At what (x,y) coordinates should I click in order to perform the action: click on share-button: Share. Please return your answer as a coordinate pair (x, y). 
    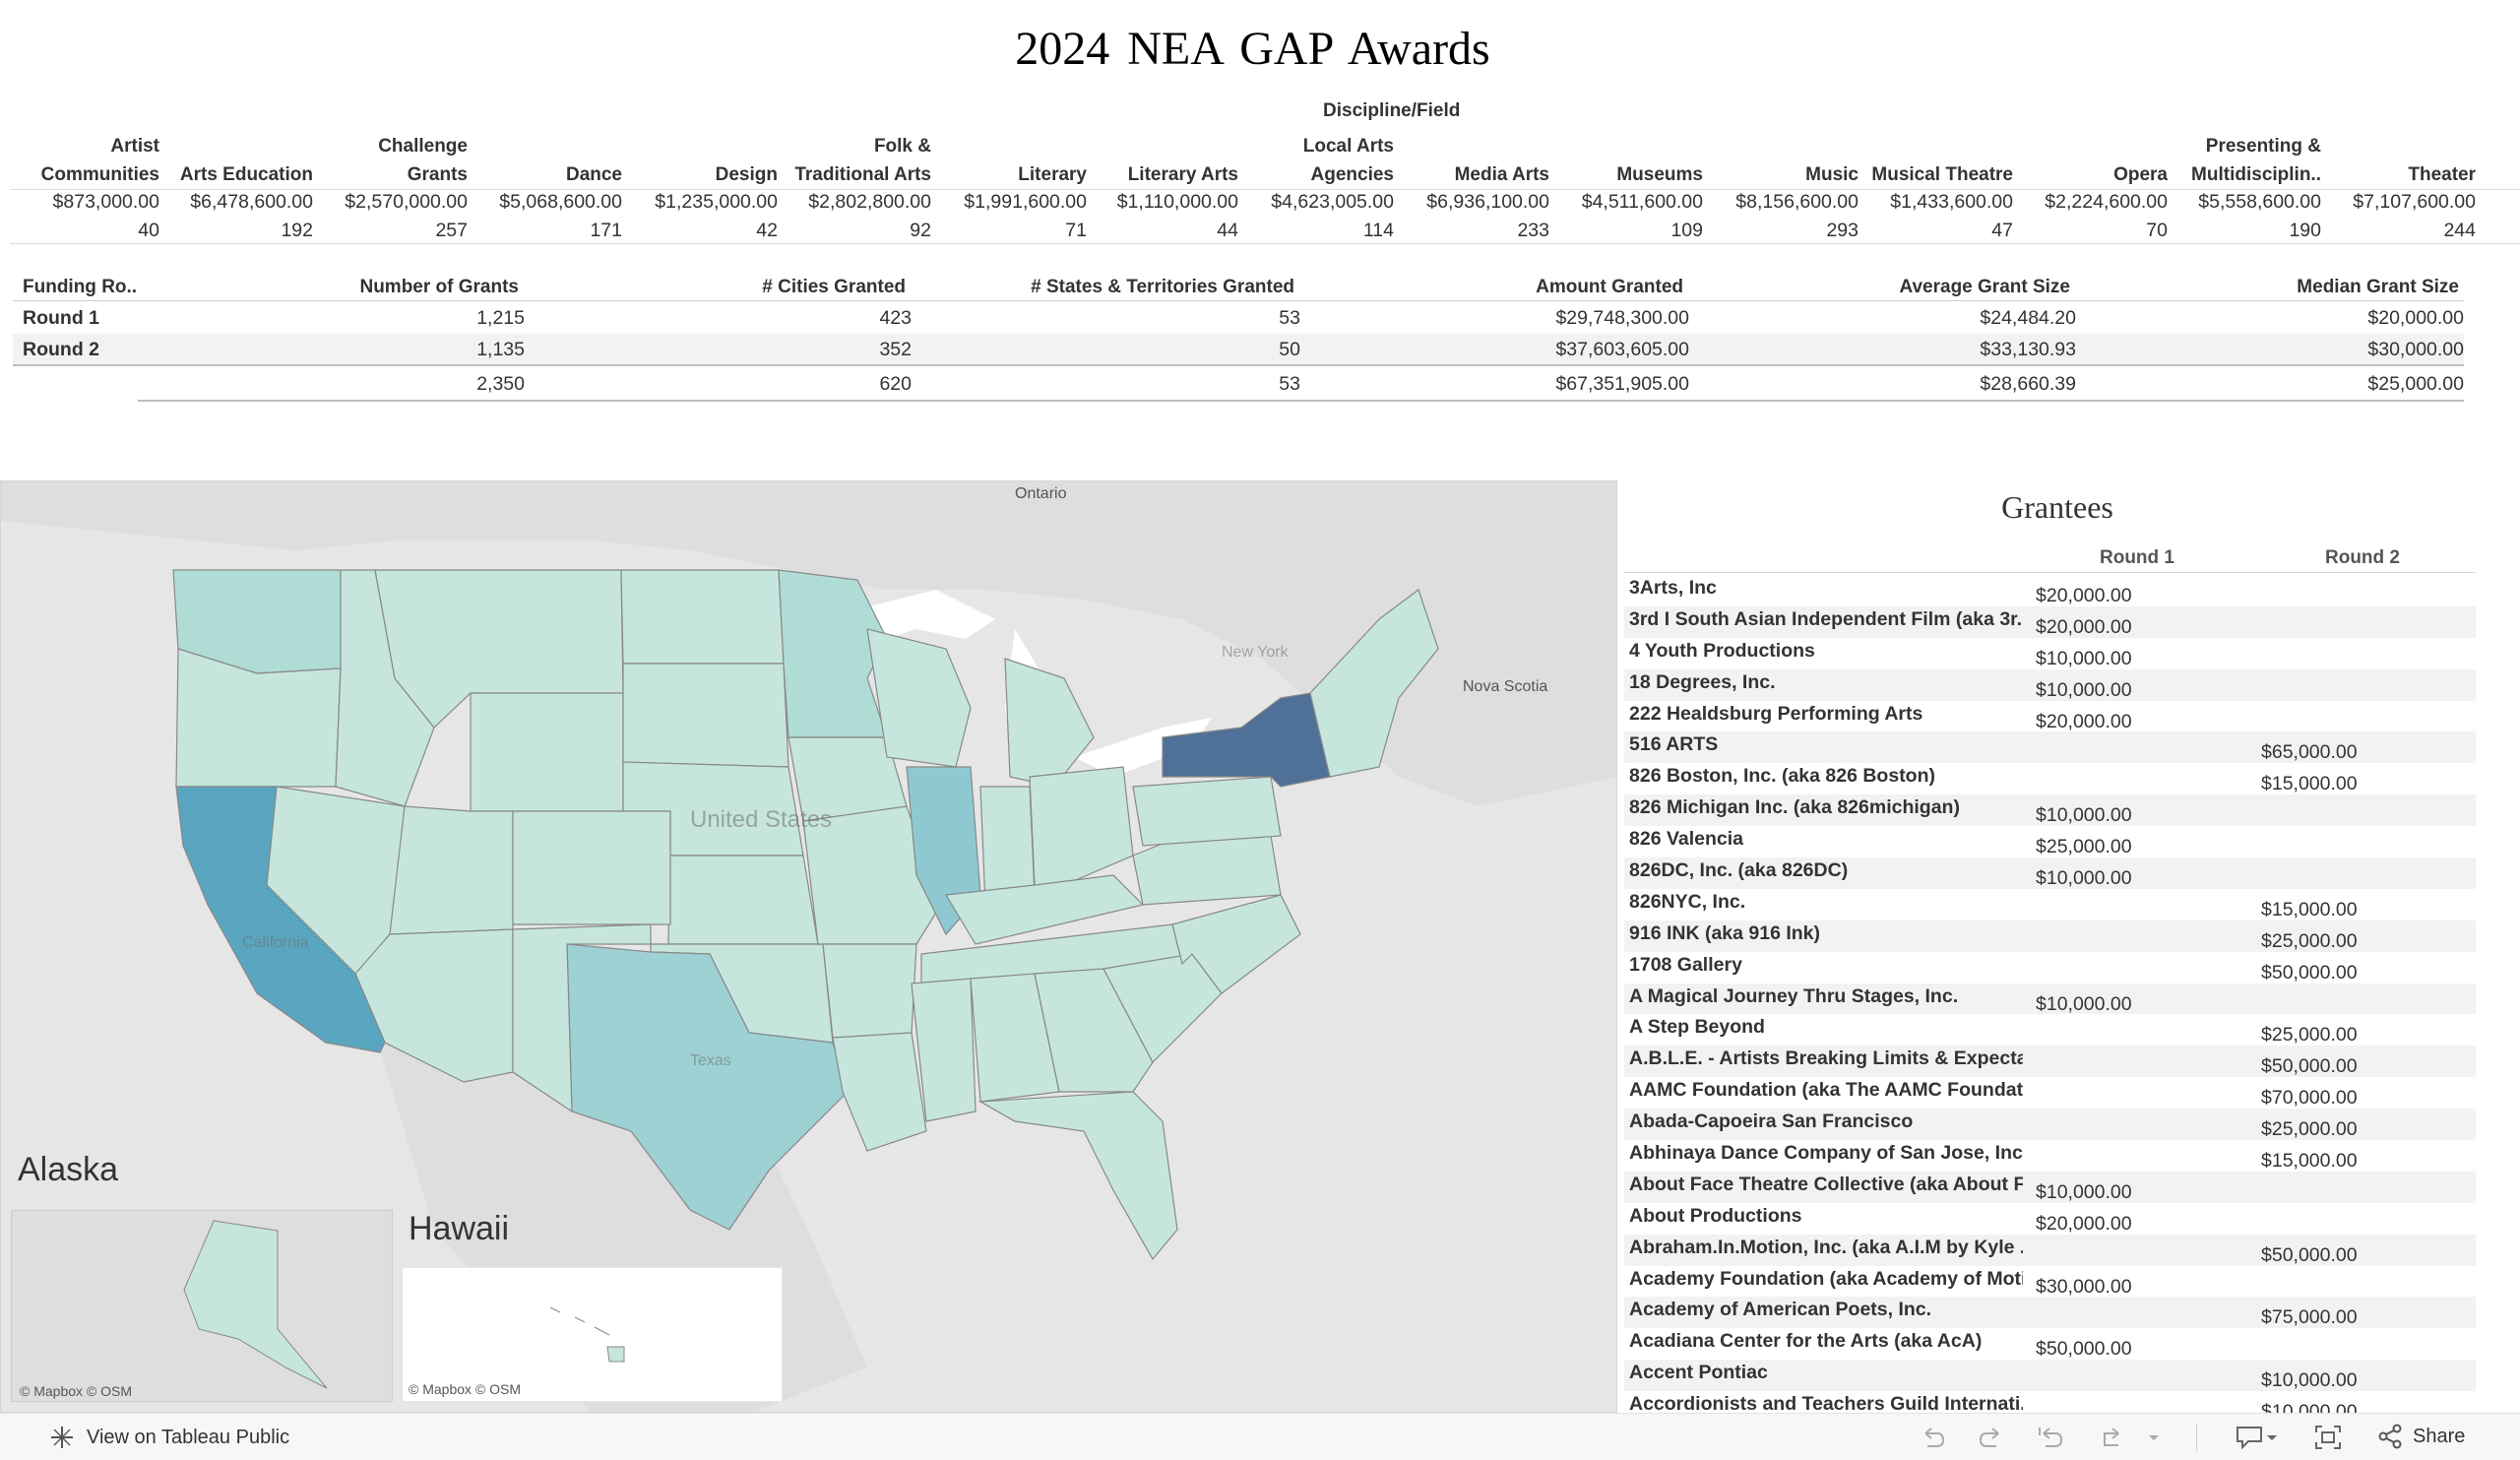
    Looking at the image, I should click on (2421, 1436).